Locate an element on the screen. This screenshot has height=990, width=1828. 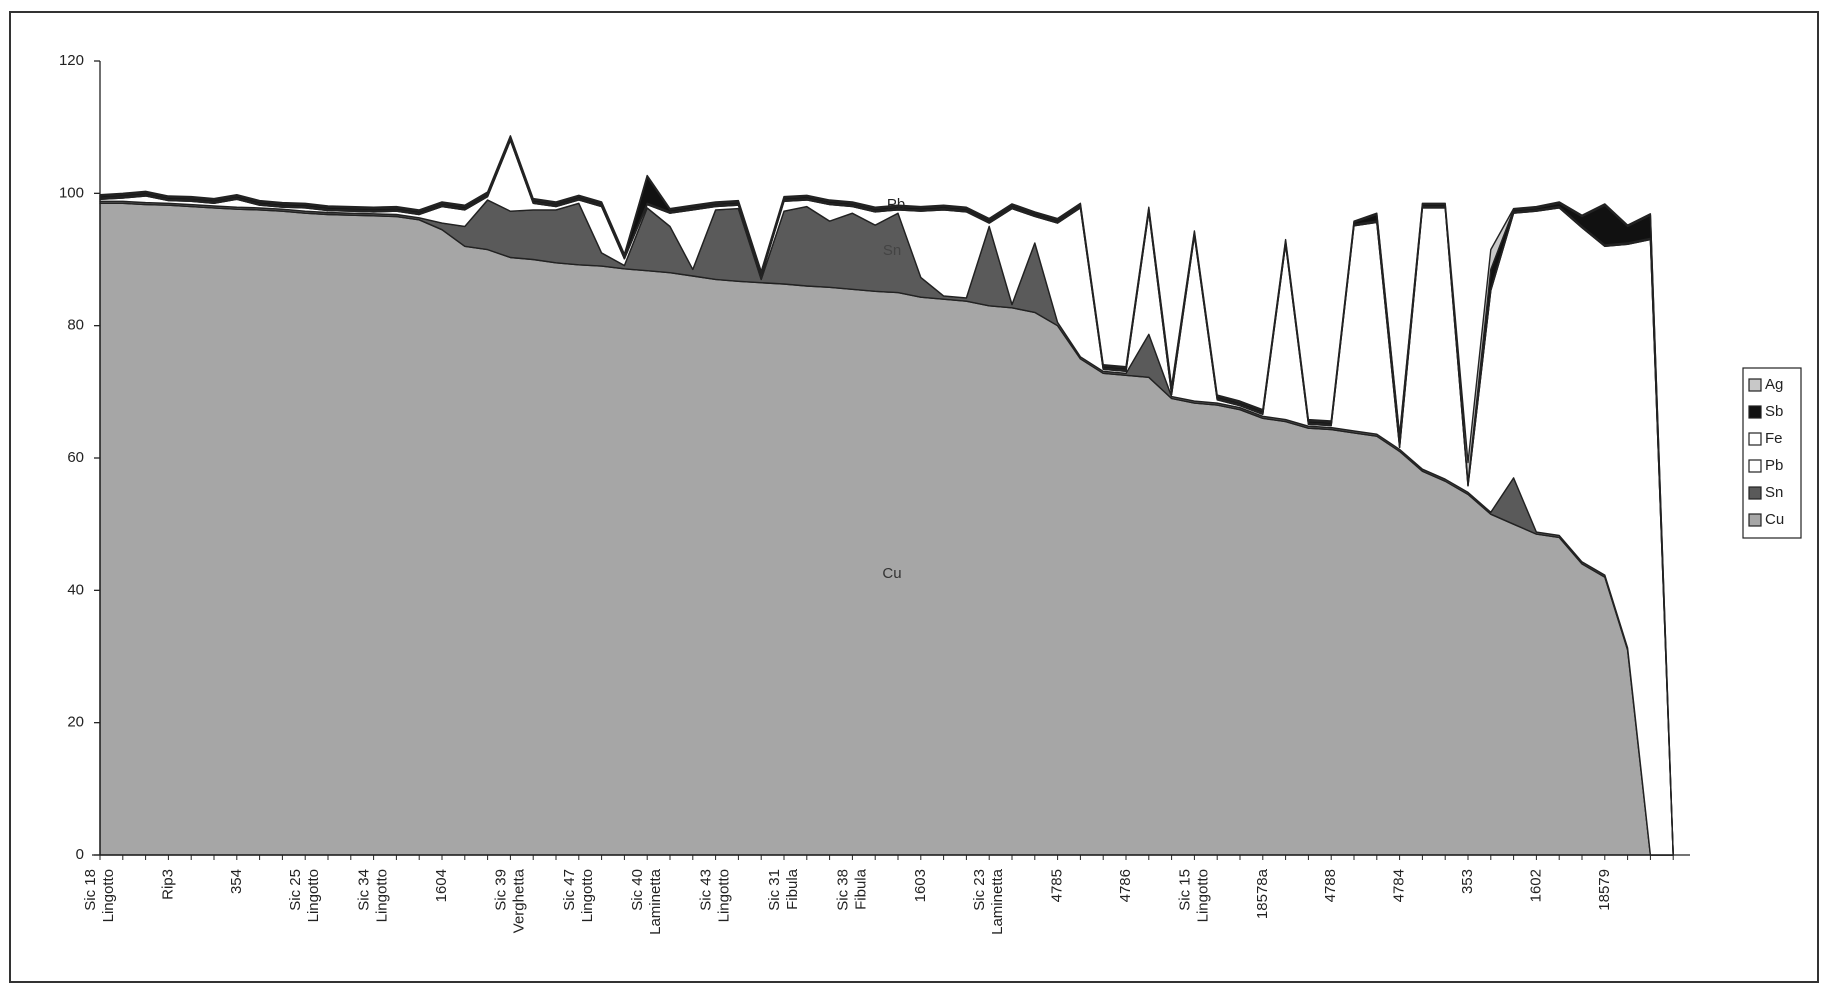
x-tick-label: Rip3 is located at coordinates (167, 884).